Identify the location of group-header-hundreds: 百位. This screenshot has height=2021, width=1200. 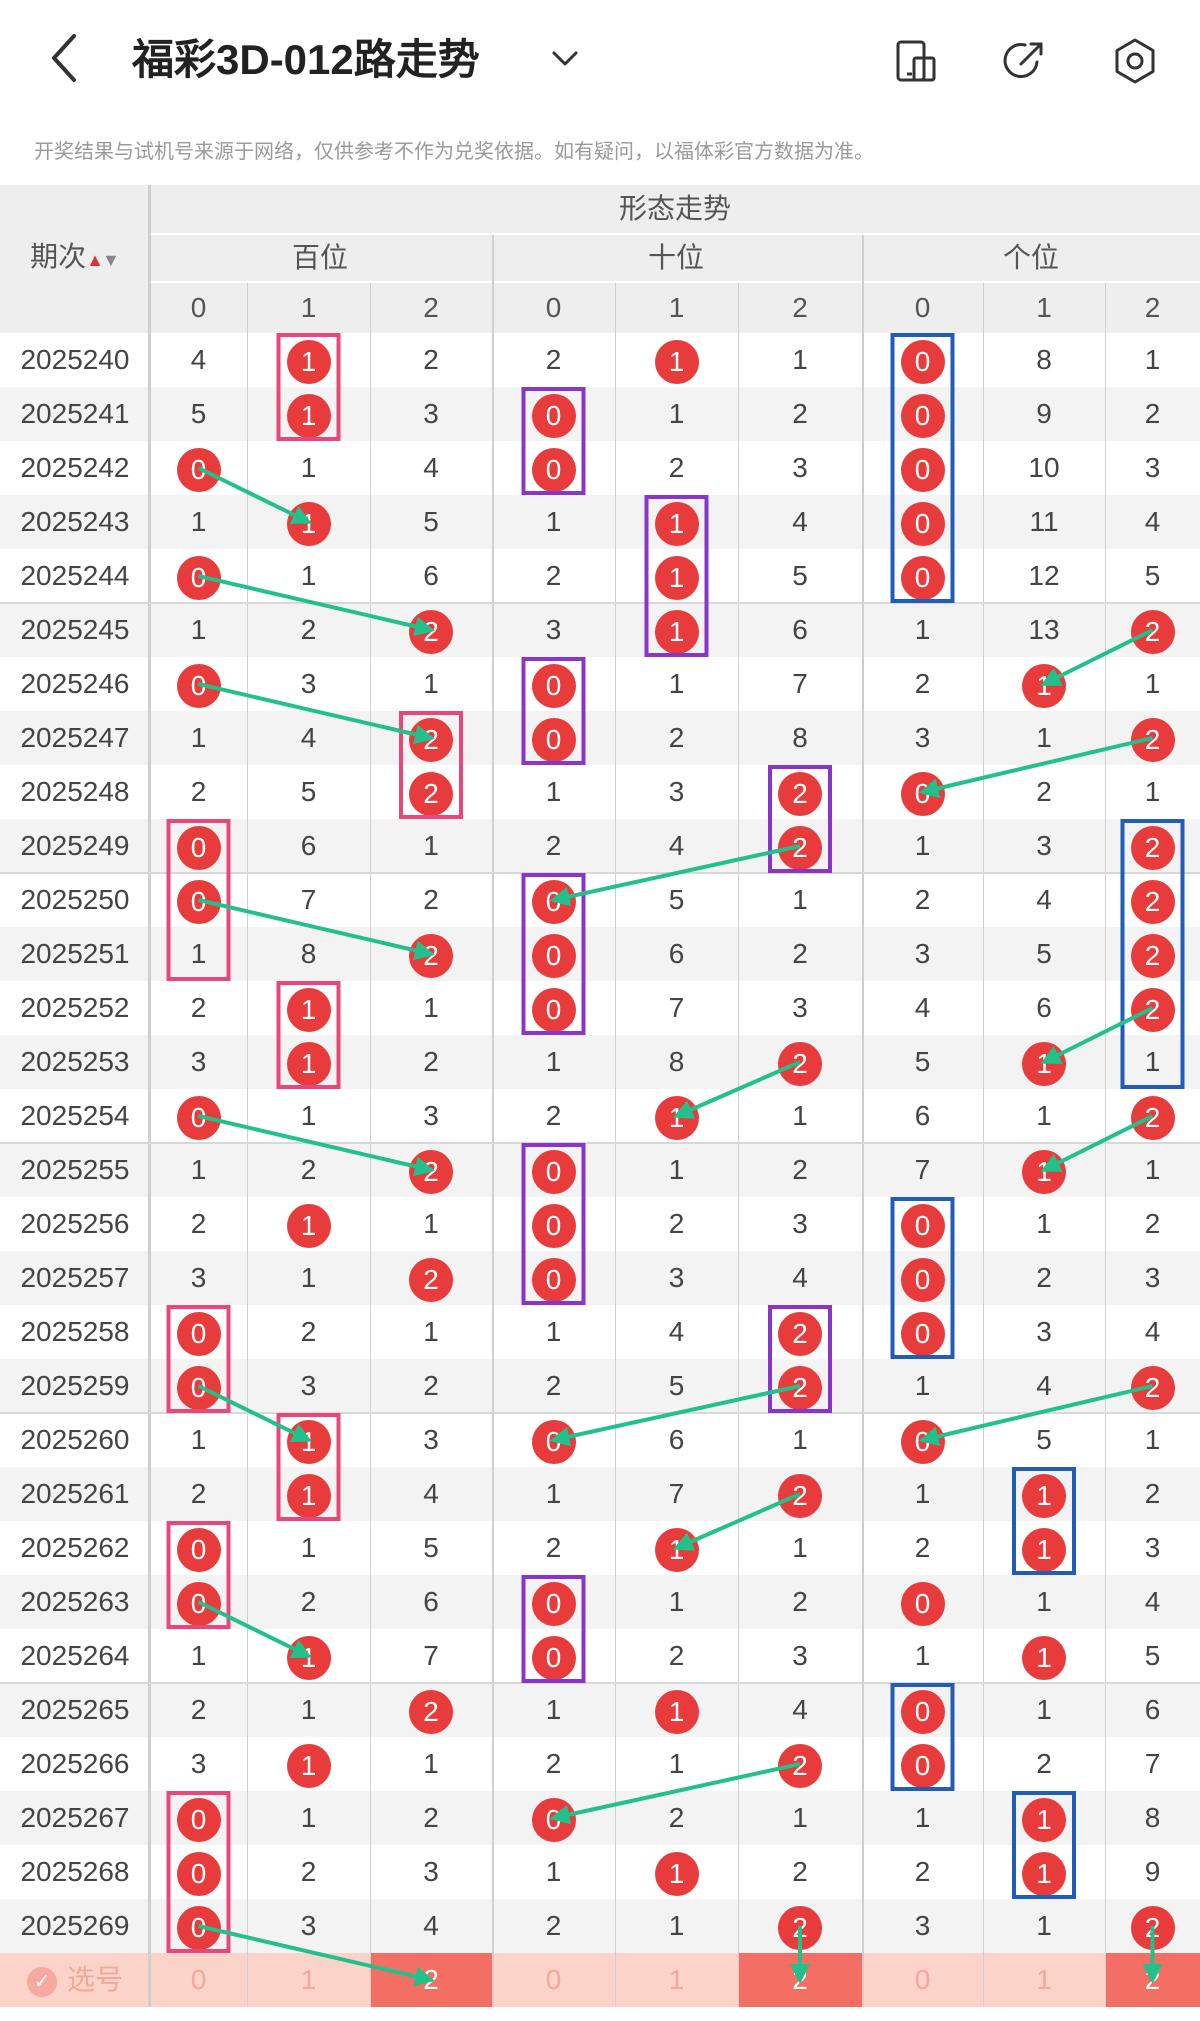
(319, 257).